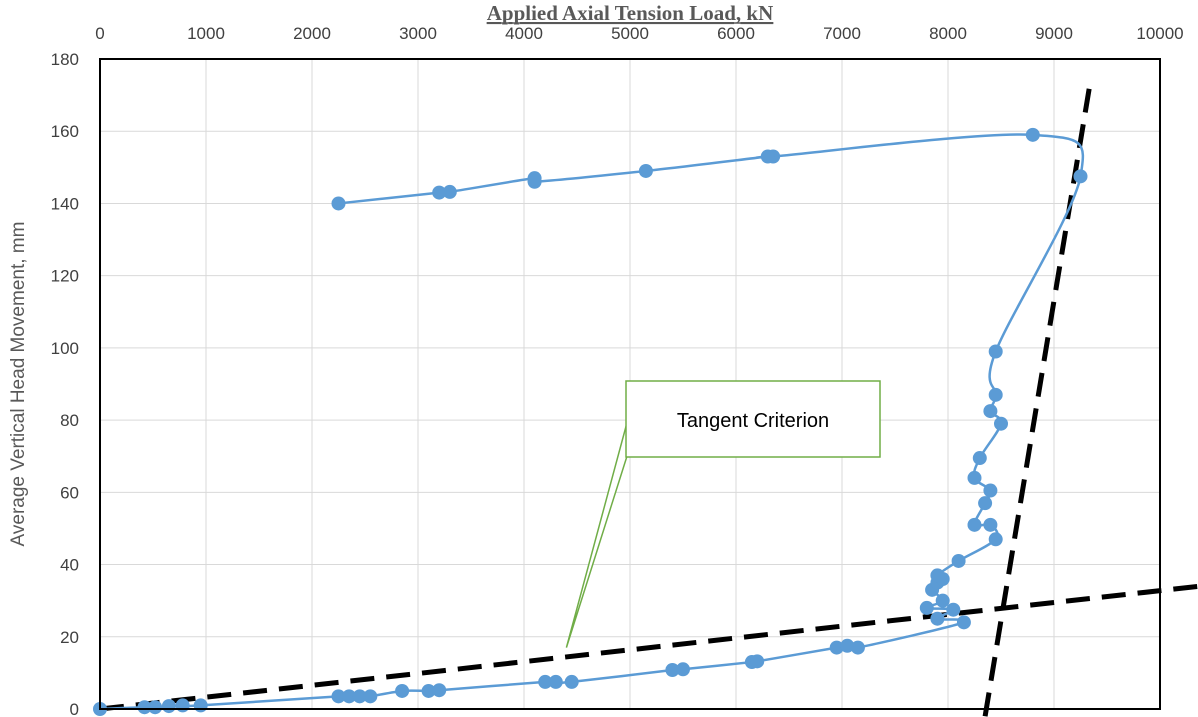 The image size is (1198, 717). What do you see at coordinates (630, 33) in the screenshot?
I see `x-tick-label: 5000` at bounding box center [630, 33].